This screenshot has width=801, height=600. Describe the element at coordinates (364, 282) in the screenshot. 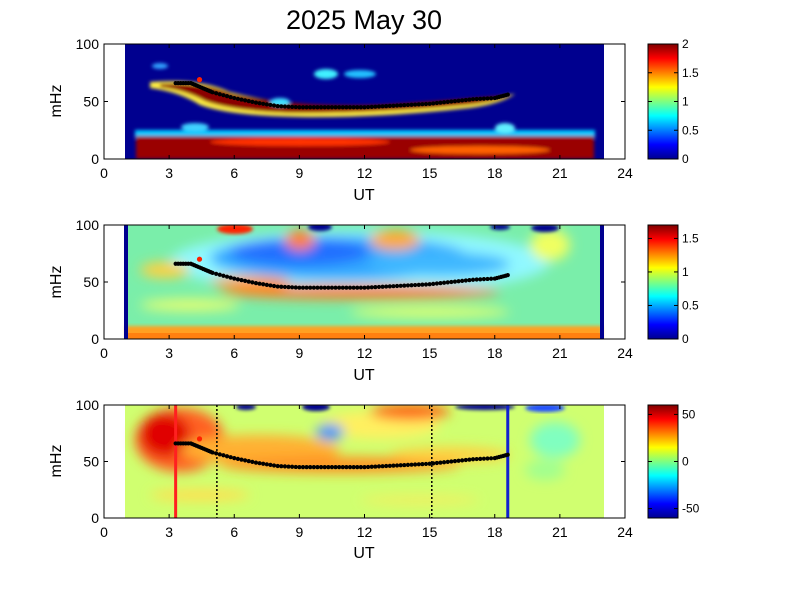

I see `heatmap-middle` at that location.